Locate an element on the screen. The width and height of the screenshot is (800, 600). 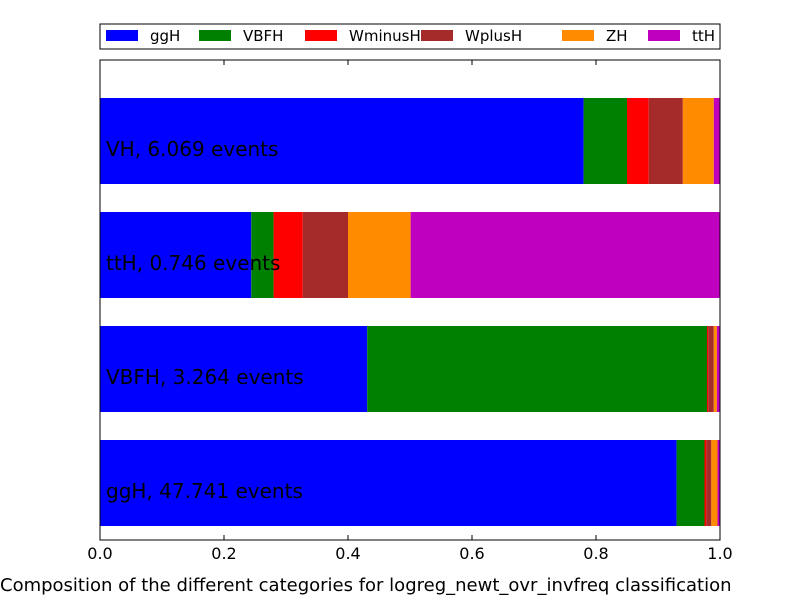
category-label: ggH, 47.741 events is located at coordinates (204, 491).